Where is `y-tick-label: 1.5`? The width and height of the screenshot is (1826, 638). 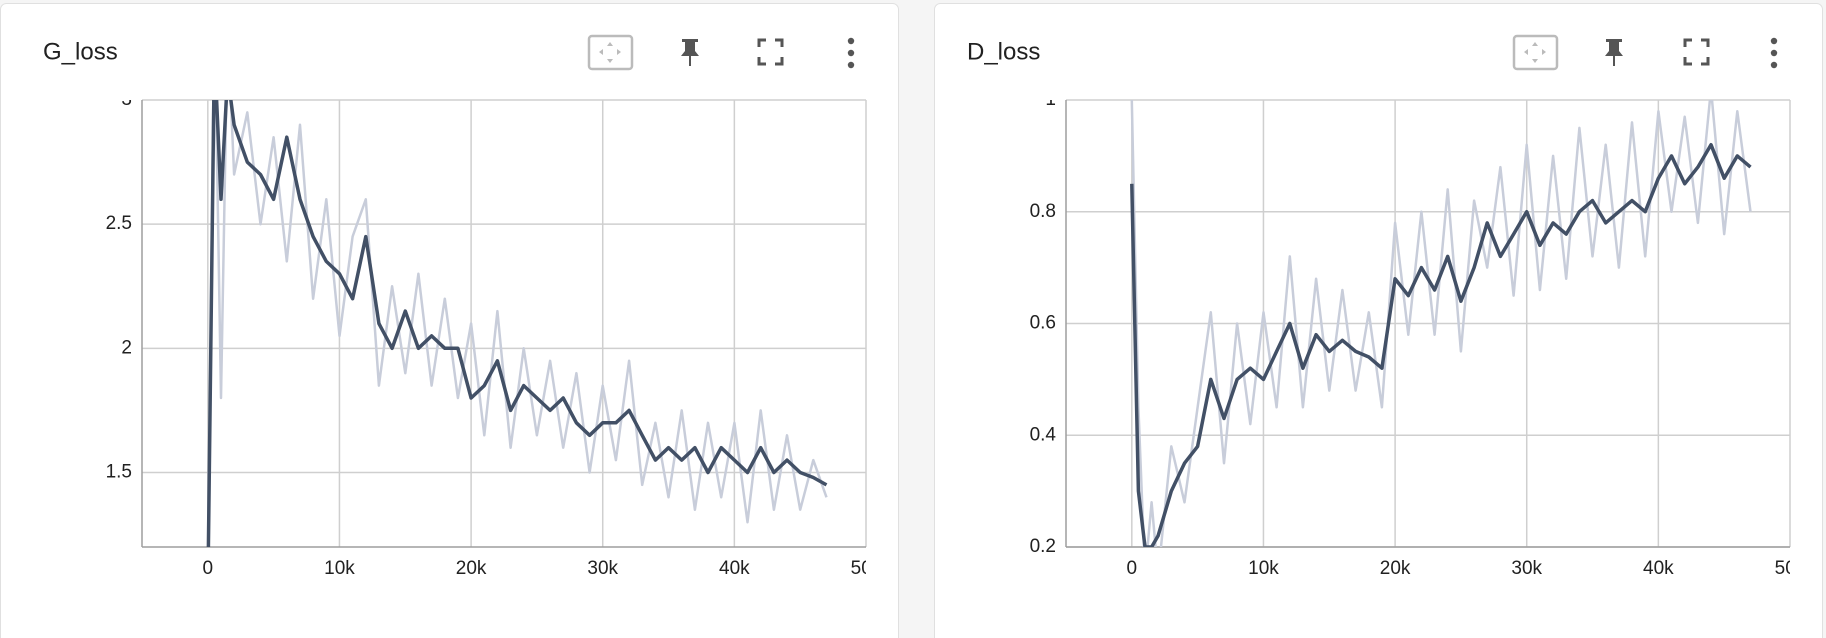 y-tick-label: 1.5 is located at coordinates (119, 472).